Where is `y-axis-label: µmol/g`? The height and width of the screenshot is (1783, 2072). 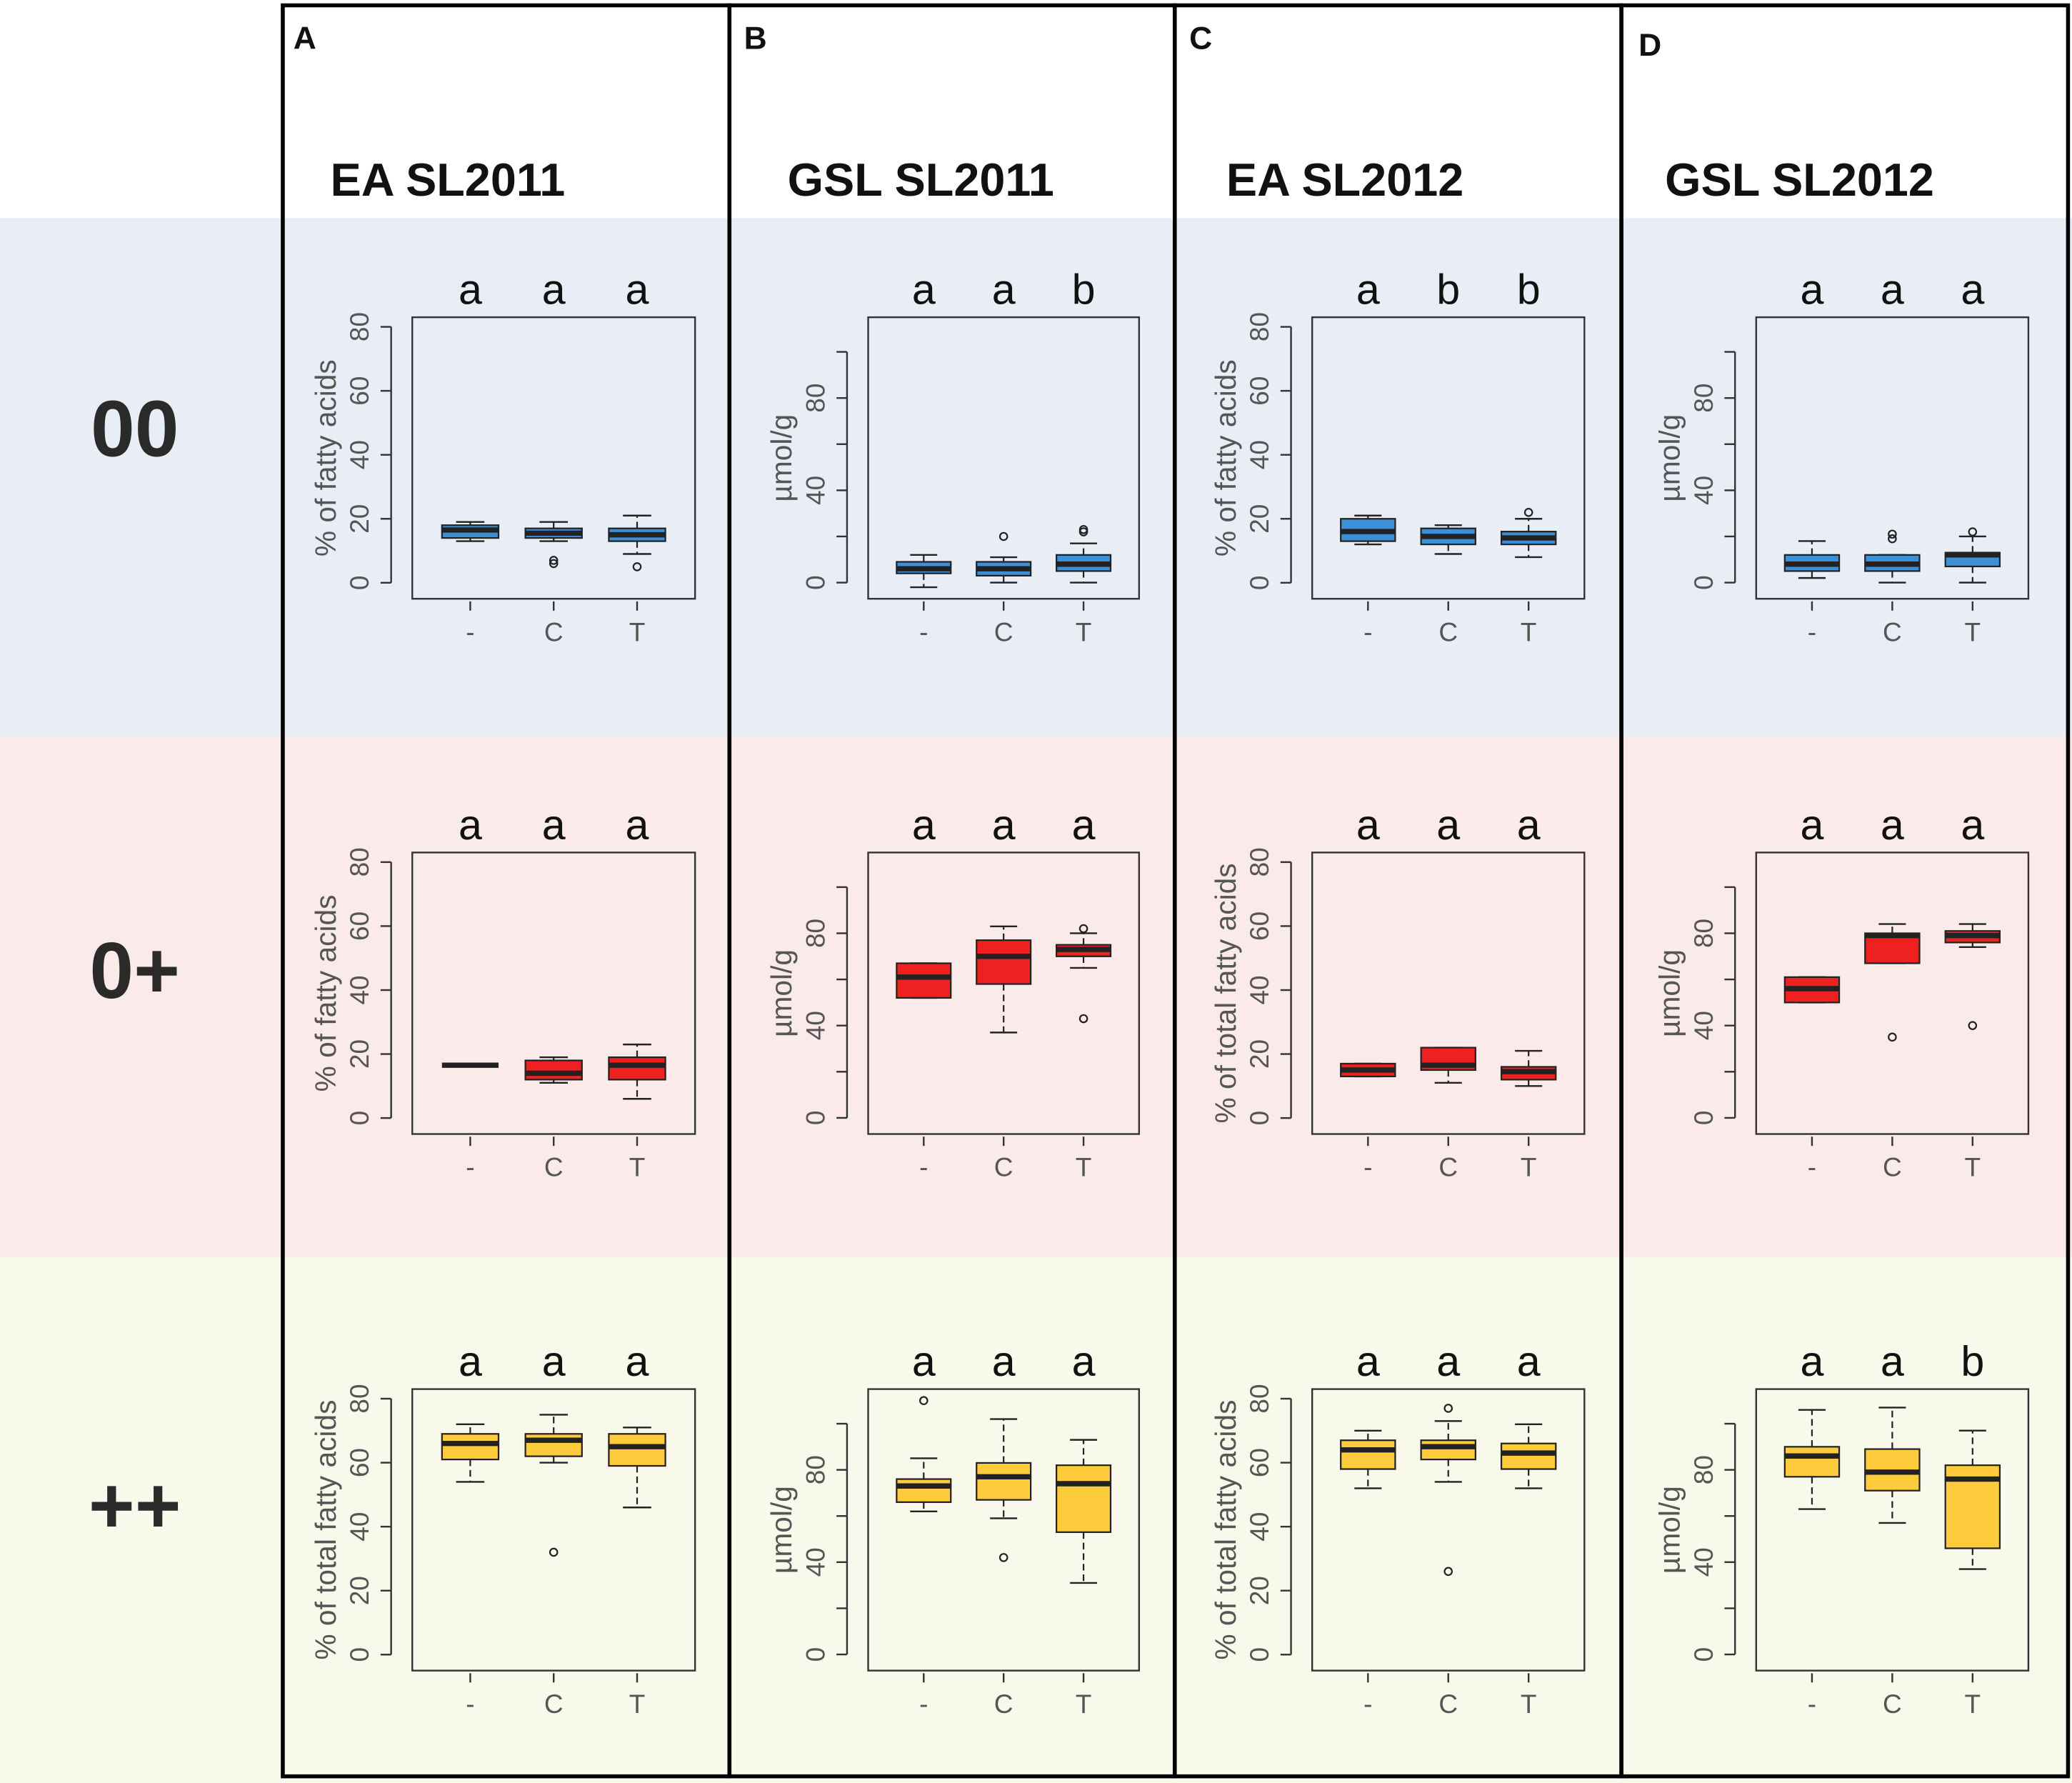 y-axis-label: µmol/g is located at coordinates (1670, 458).